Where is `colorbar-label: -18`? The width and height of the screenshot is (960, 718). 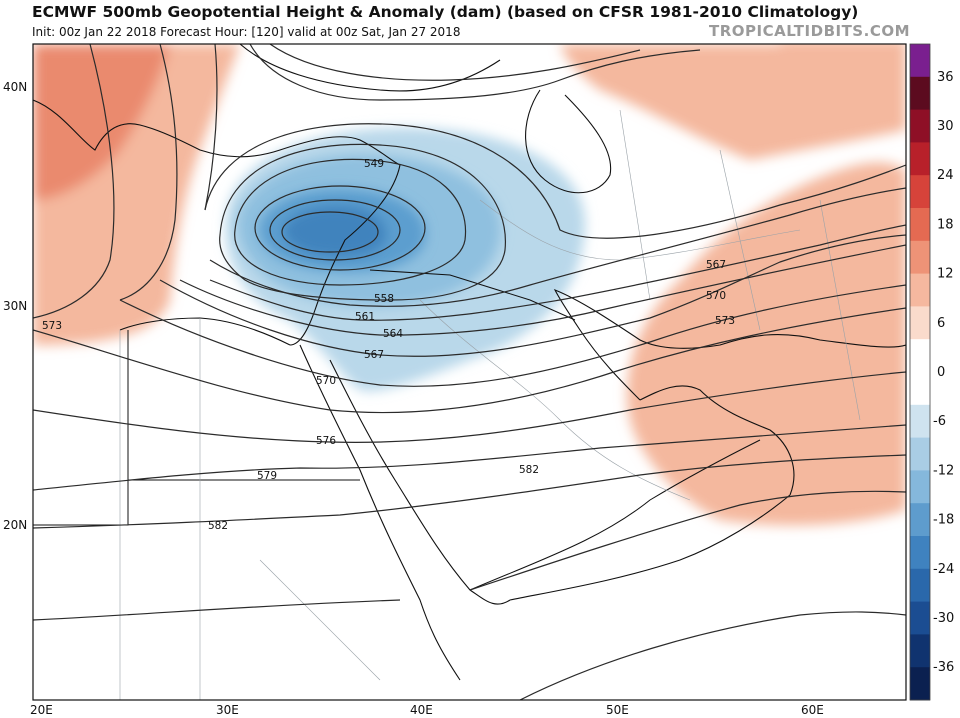
colorbar-label: -18 is located at coordinates (943, 520).